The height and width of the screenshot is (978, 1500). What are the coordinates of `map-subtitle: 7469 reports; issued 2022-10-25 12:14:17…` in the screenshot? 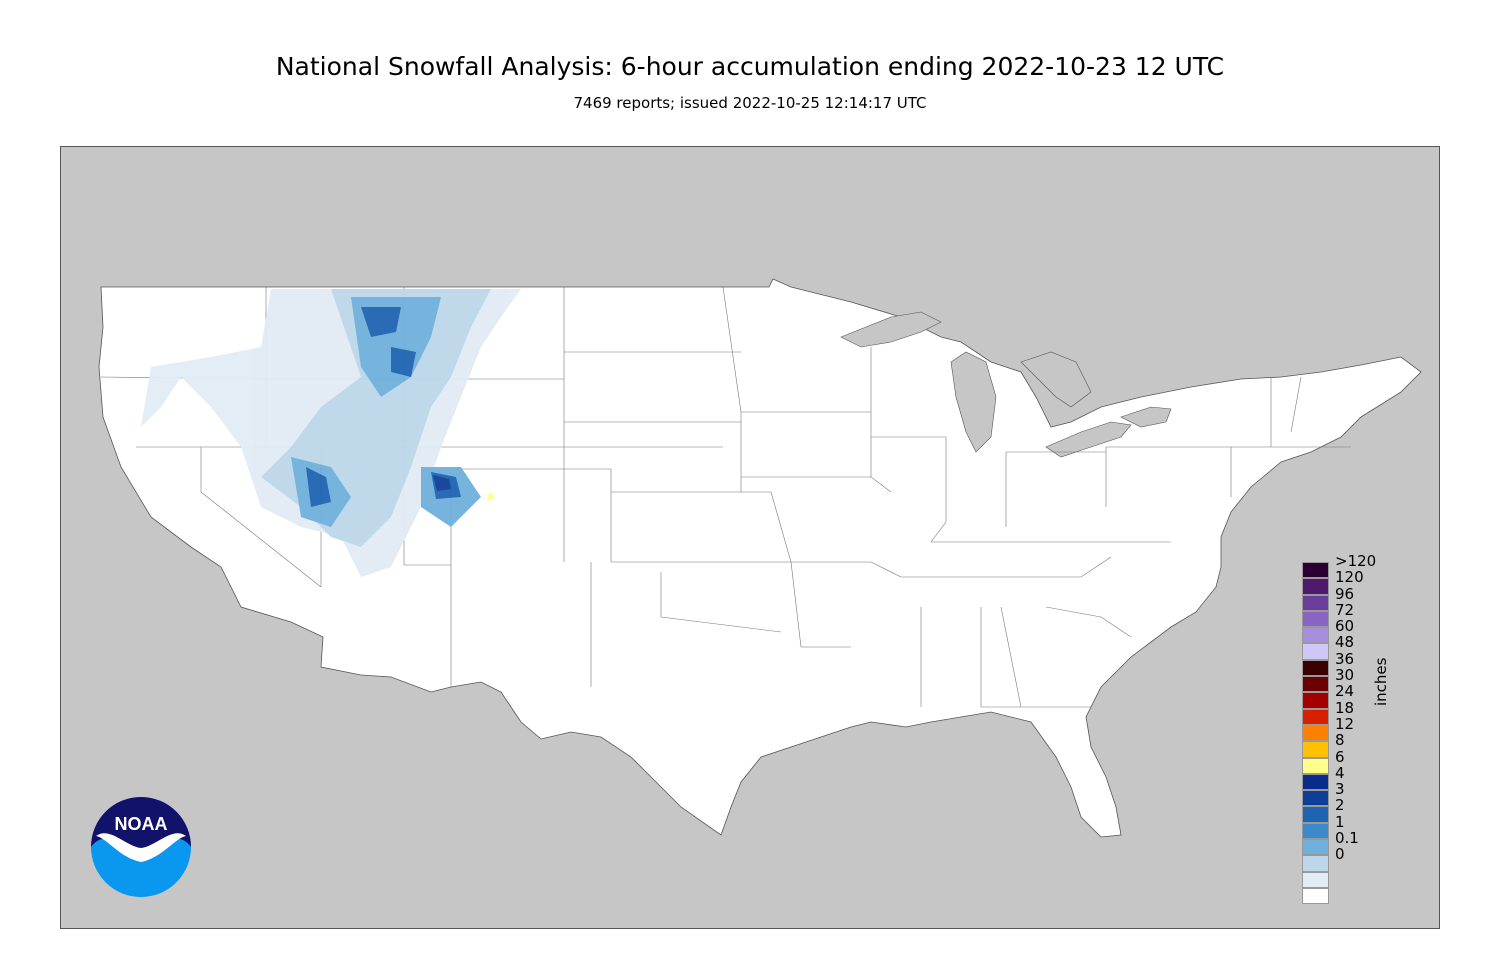 It's located at (750, 103).